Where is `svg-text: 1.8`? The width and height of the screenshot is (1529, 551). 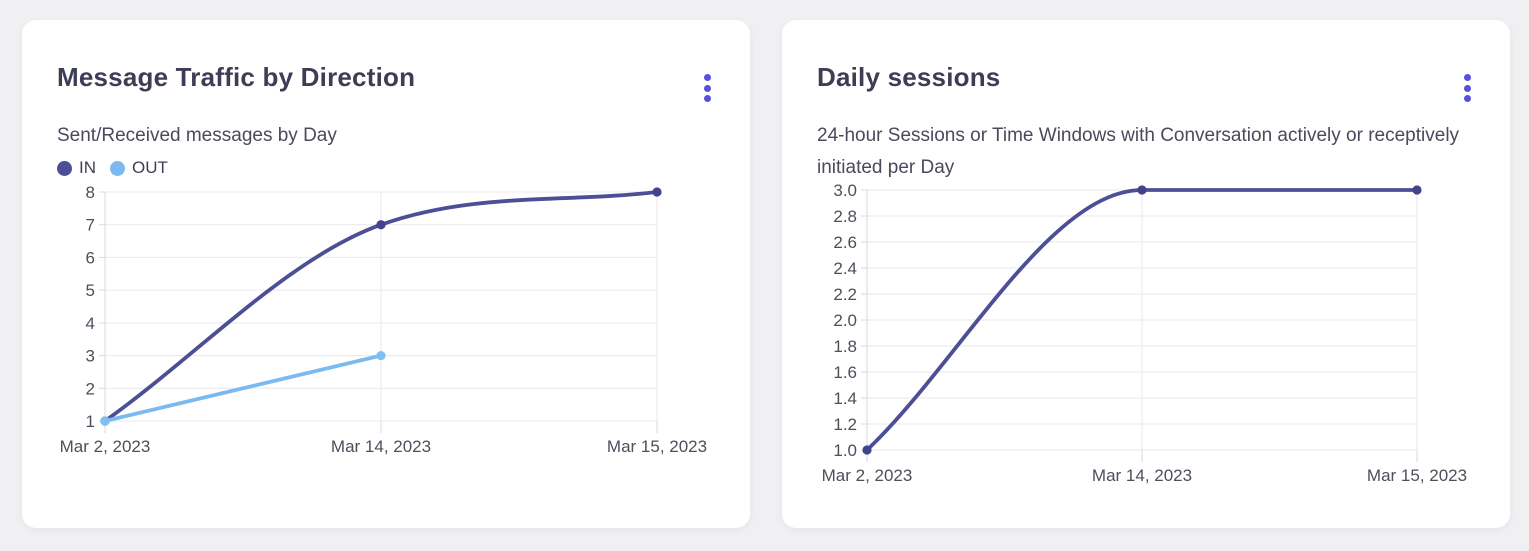
svg-text: 1.8 is located at coordinates (845, 346).